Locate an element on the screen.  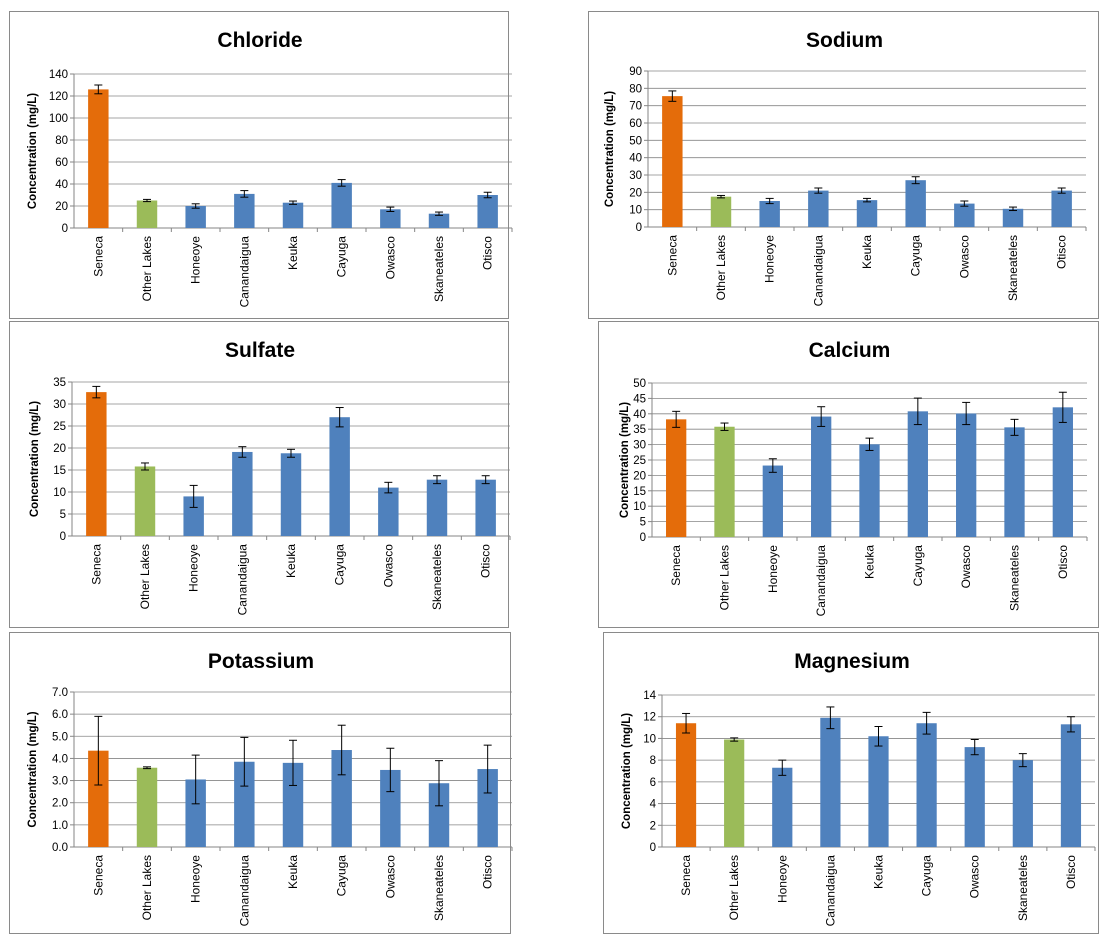
y-tick-label: 5 is located at coordinates (63, 515).